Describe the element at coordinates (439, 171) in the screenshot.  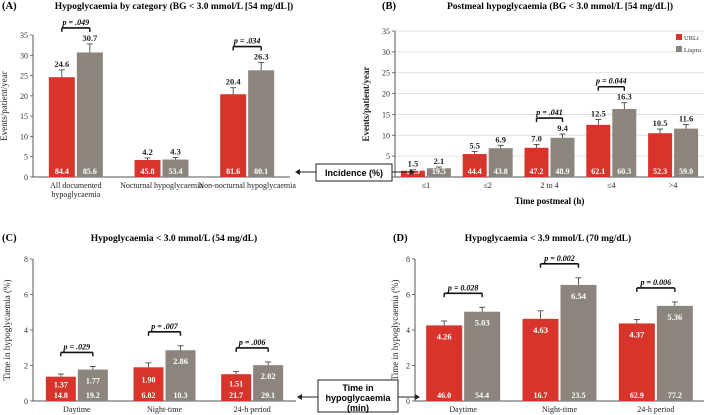
I see `inner-label: 19.5` at that location.